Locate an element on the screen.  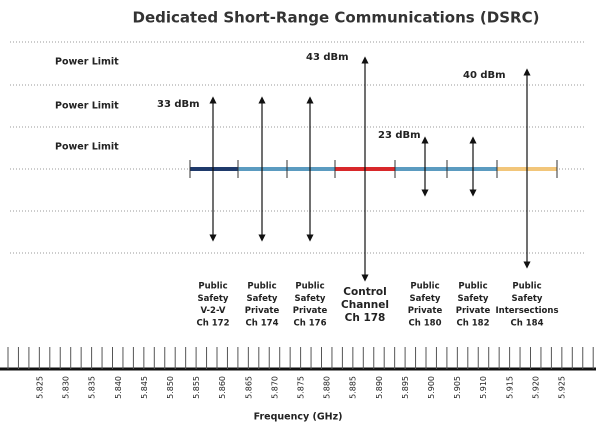
channel-label: Ch 174 is located at coordinates (262, 323).